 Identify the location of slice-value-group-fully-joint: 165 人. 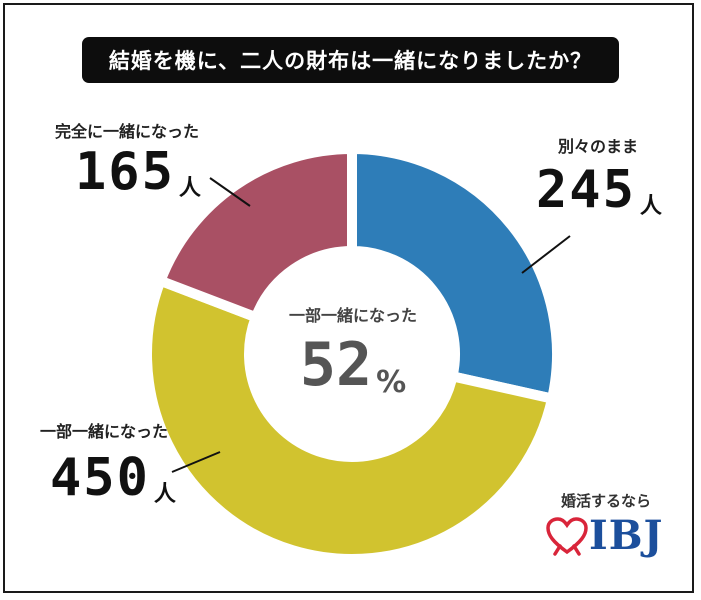
(138, 172).